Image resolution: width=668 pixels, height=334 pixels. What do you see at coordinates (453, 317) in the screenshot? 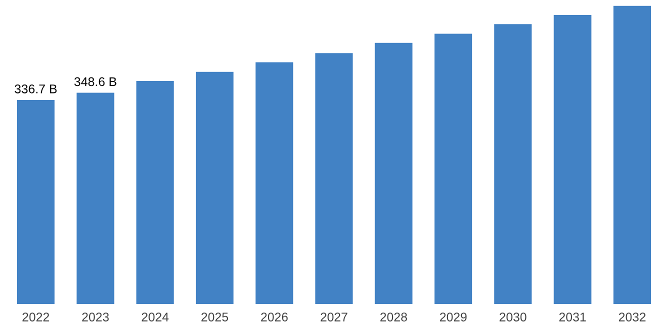
I see `x-tick-label: 2029` at bounding box center [453, 317].